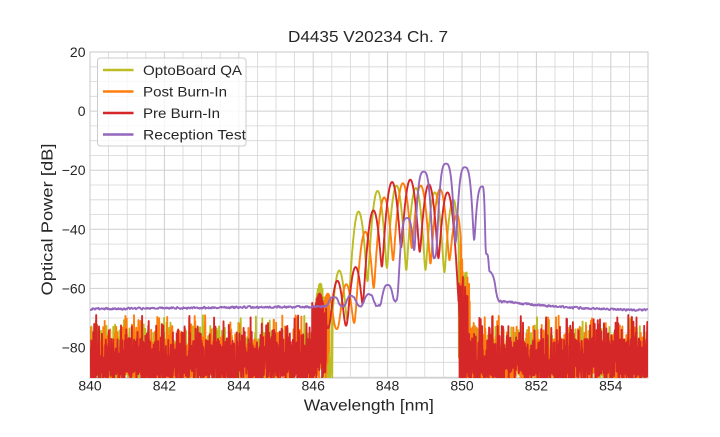  What do you see at coordinates (314, 386) in the screenshot?
I see `svg-text: 846` at bounding box center [314, 386].